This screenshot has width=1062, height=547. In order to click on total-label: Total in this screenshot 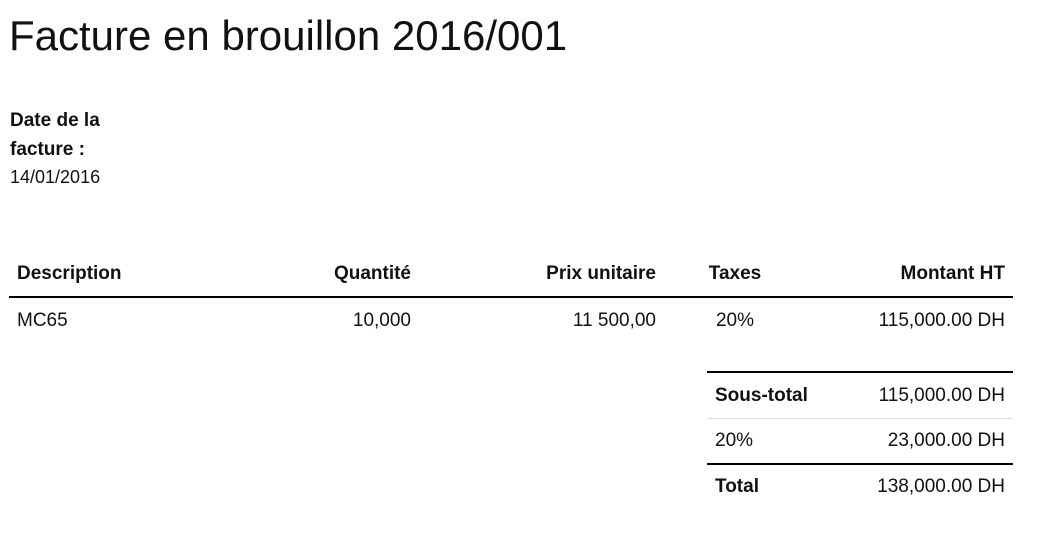, I will do `click(775, 485)`.